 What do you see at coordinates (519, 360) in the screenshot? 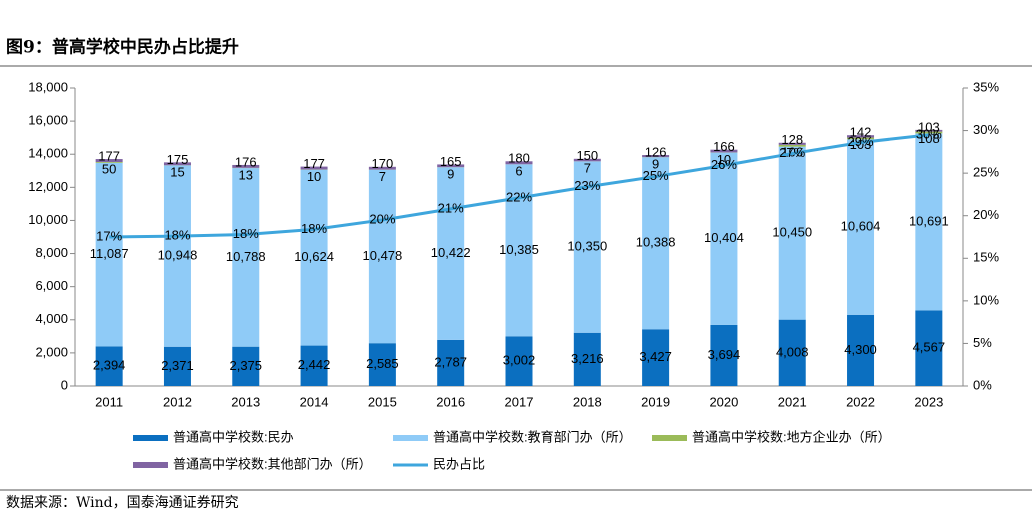
I see `data-label: 3,002` at bounding box center [519, 360].